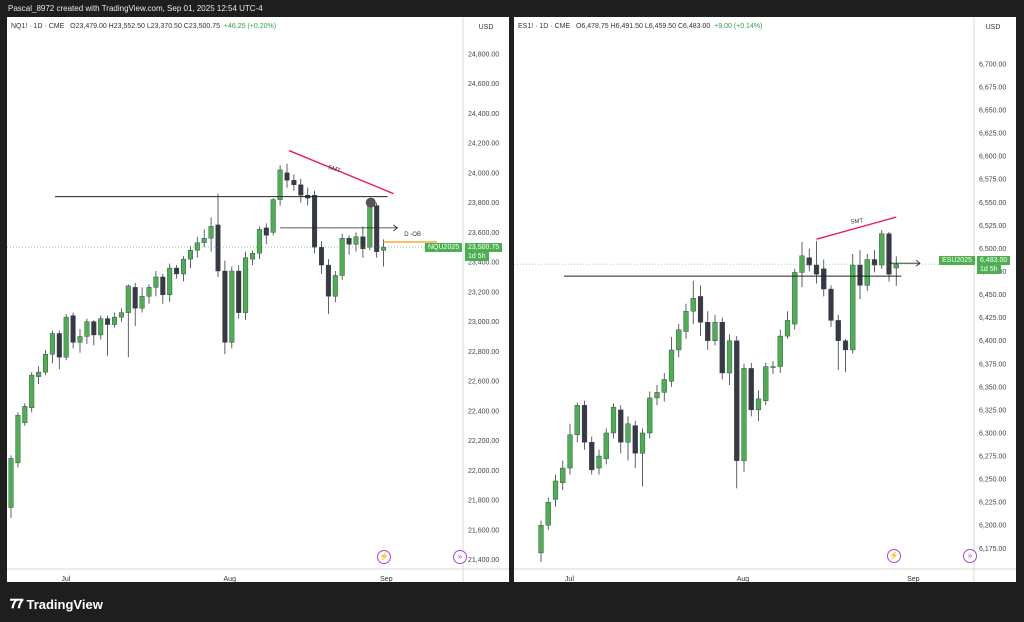 The width and height of the screenshot is (1024, 622). Describe the element at coordinates (992, 433) in the screenshot. I see `y-tick-label: 6,300.00` at that location.